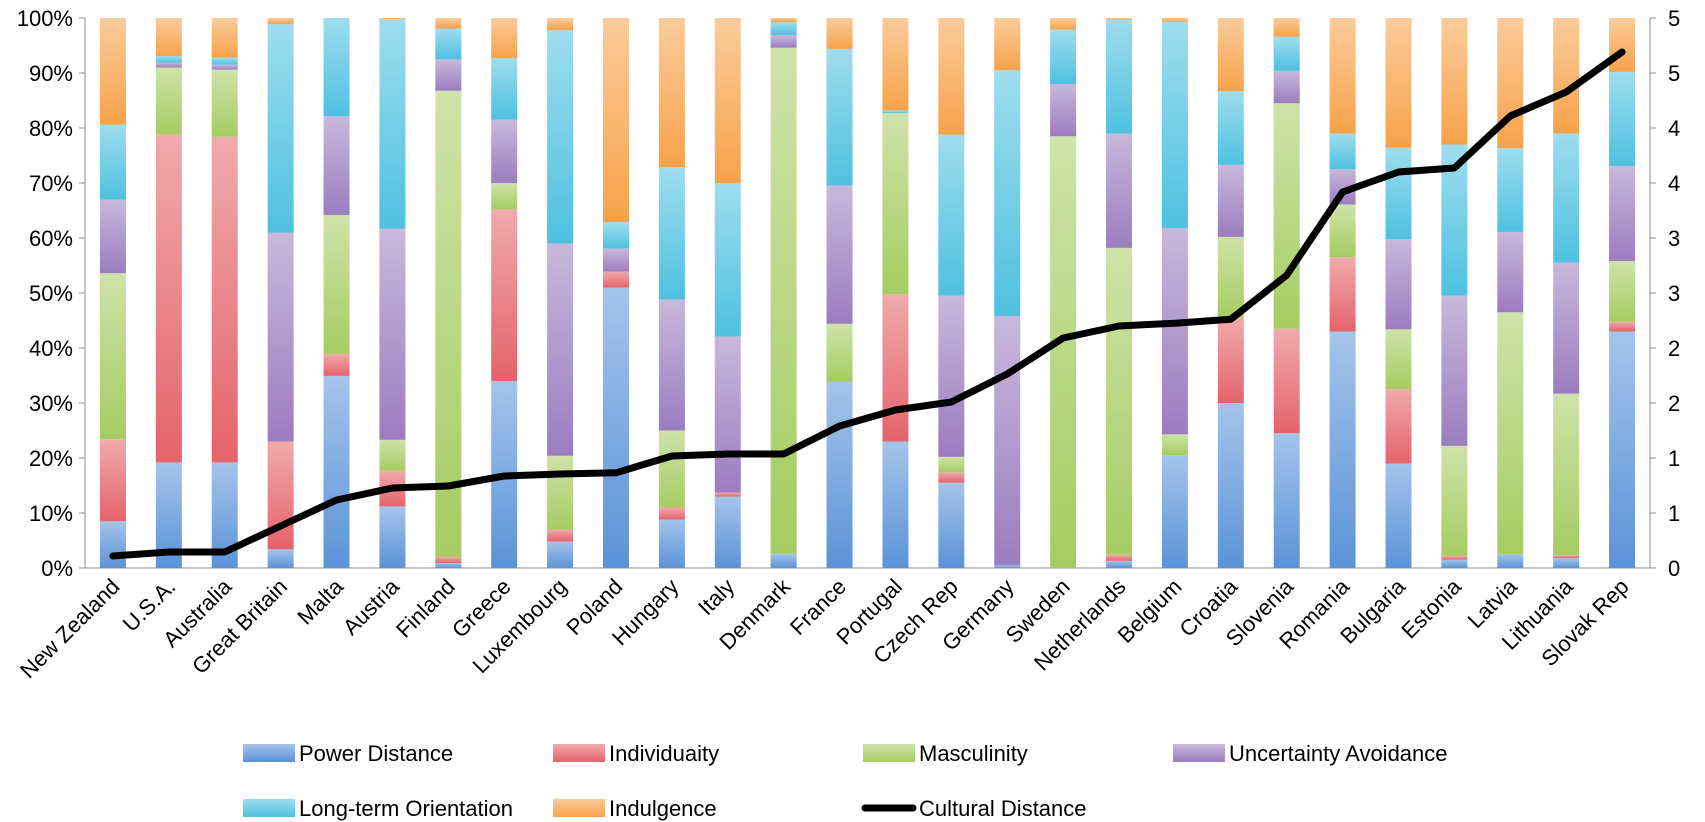 The width and height of the screenshot is (1705, 822). I want to click on bar-uncertainty-avoidance-malta, so click(336, 166).